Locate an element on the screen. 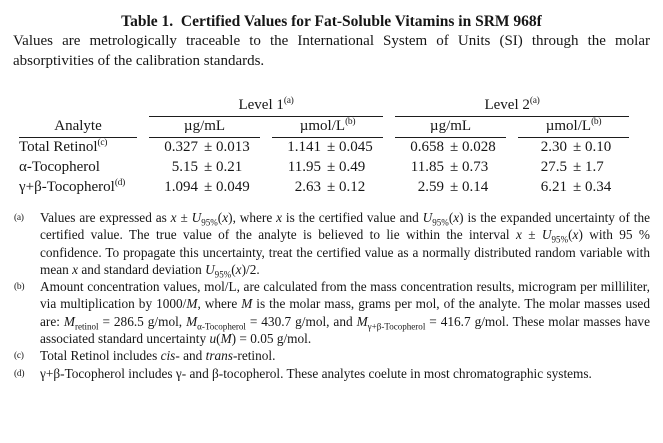 This screenshot has height=443, width=663. level2-molar-unit-header: µmol/L(b) is located at coordinates (573, 127).